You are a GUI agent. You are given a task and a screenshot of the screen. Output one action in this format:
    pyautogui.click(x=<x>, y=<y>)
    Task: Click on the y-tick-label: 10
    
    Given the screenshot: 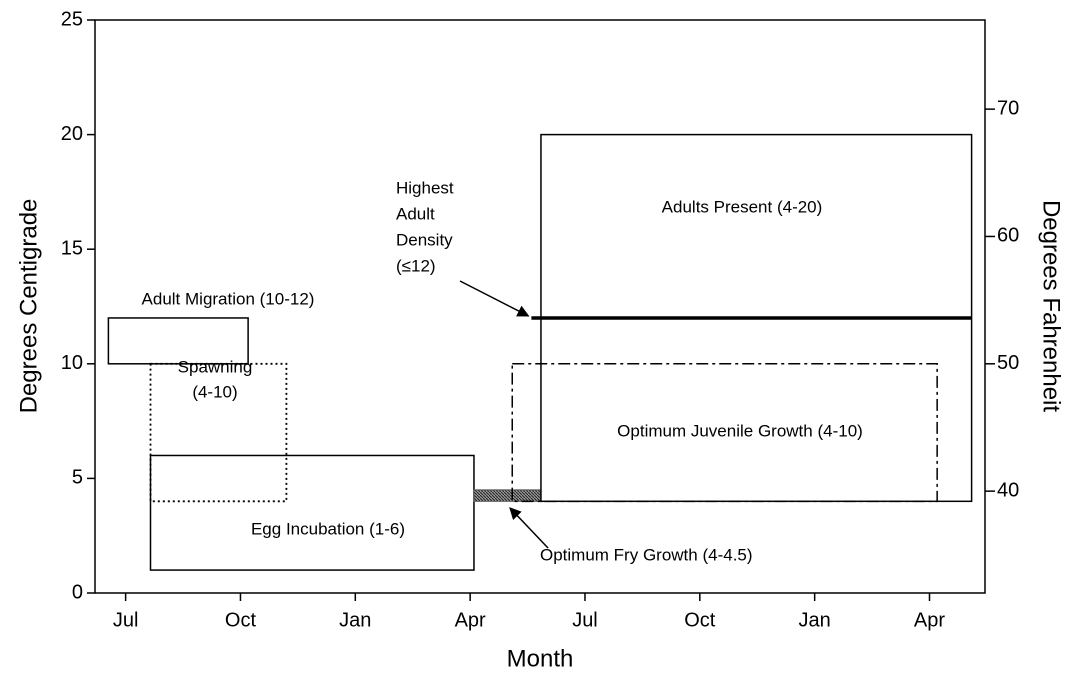 What is the action you would take?
    pyautogui.click(x=72, y=363)
    